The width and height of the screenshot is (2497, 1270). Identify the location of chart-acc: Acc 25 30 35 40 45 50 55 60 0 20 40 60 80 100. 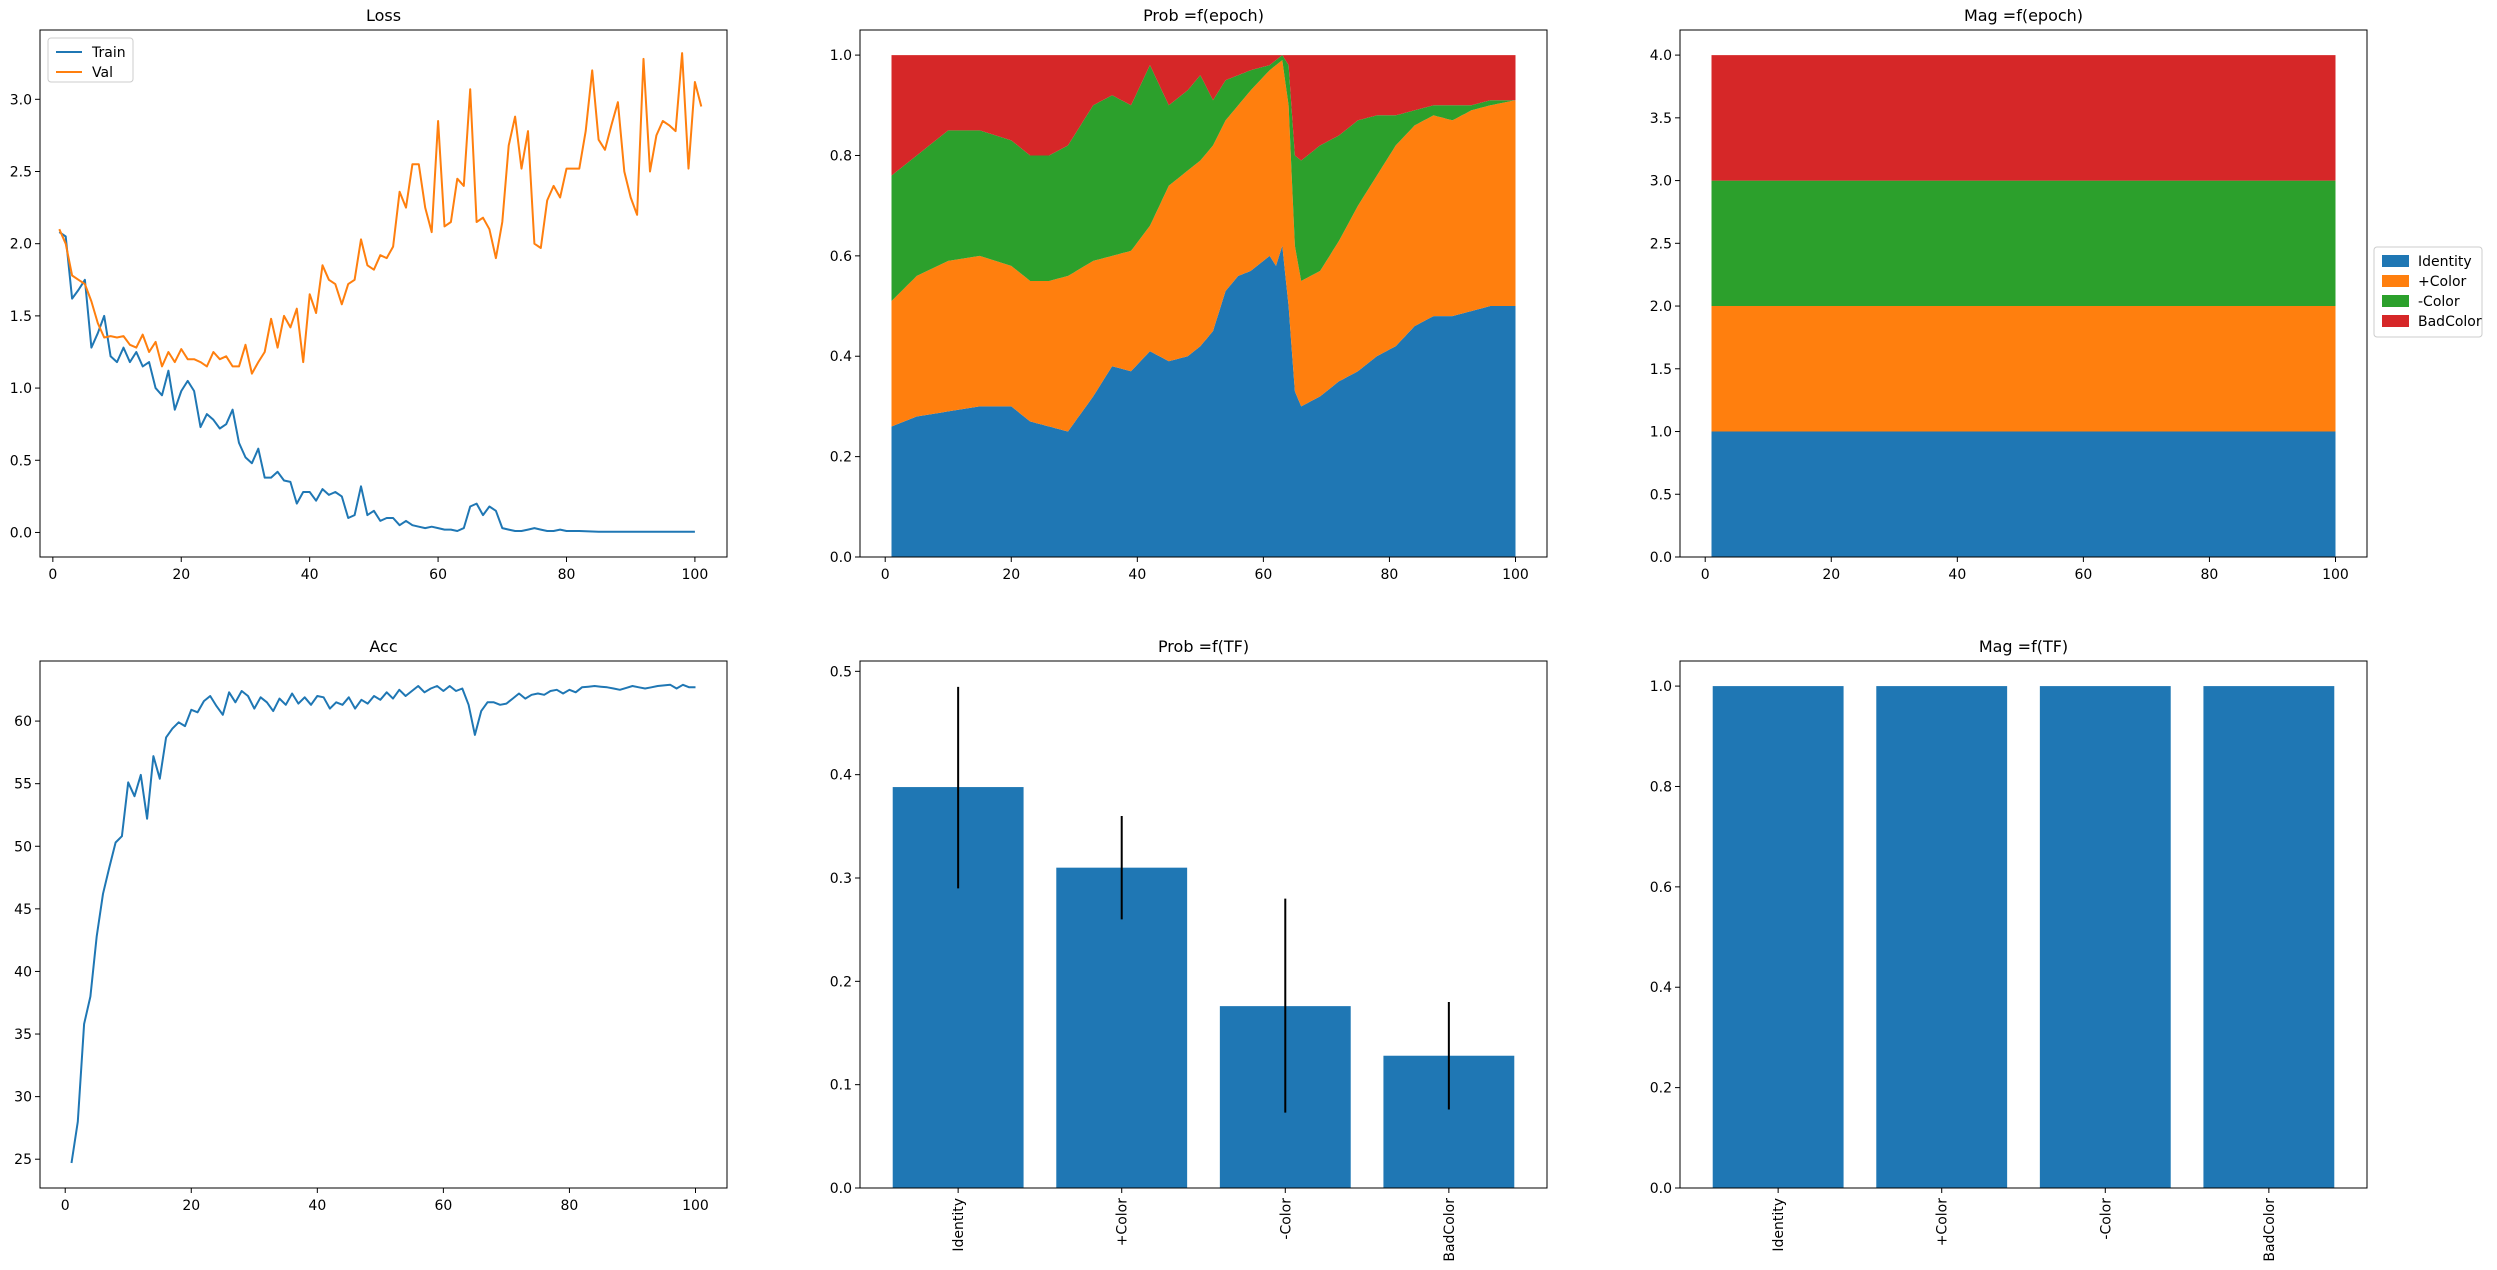
(371, 925).